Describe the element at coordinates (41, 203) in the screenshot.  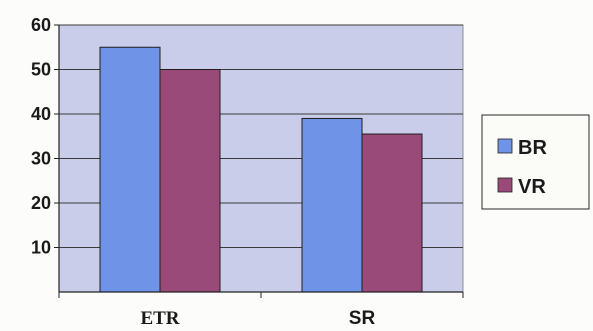
I see `y-tick-label-20: 20` at that location.